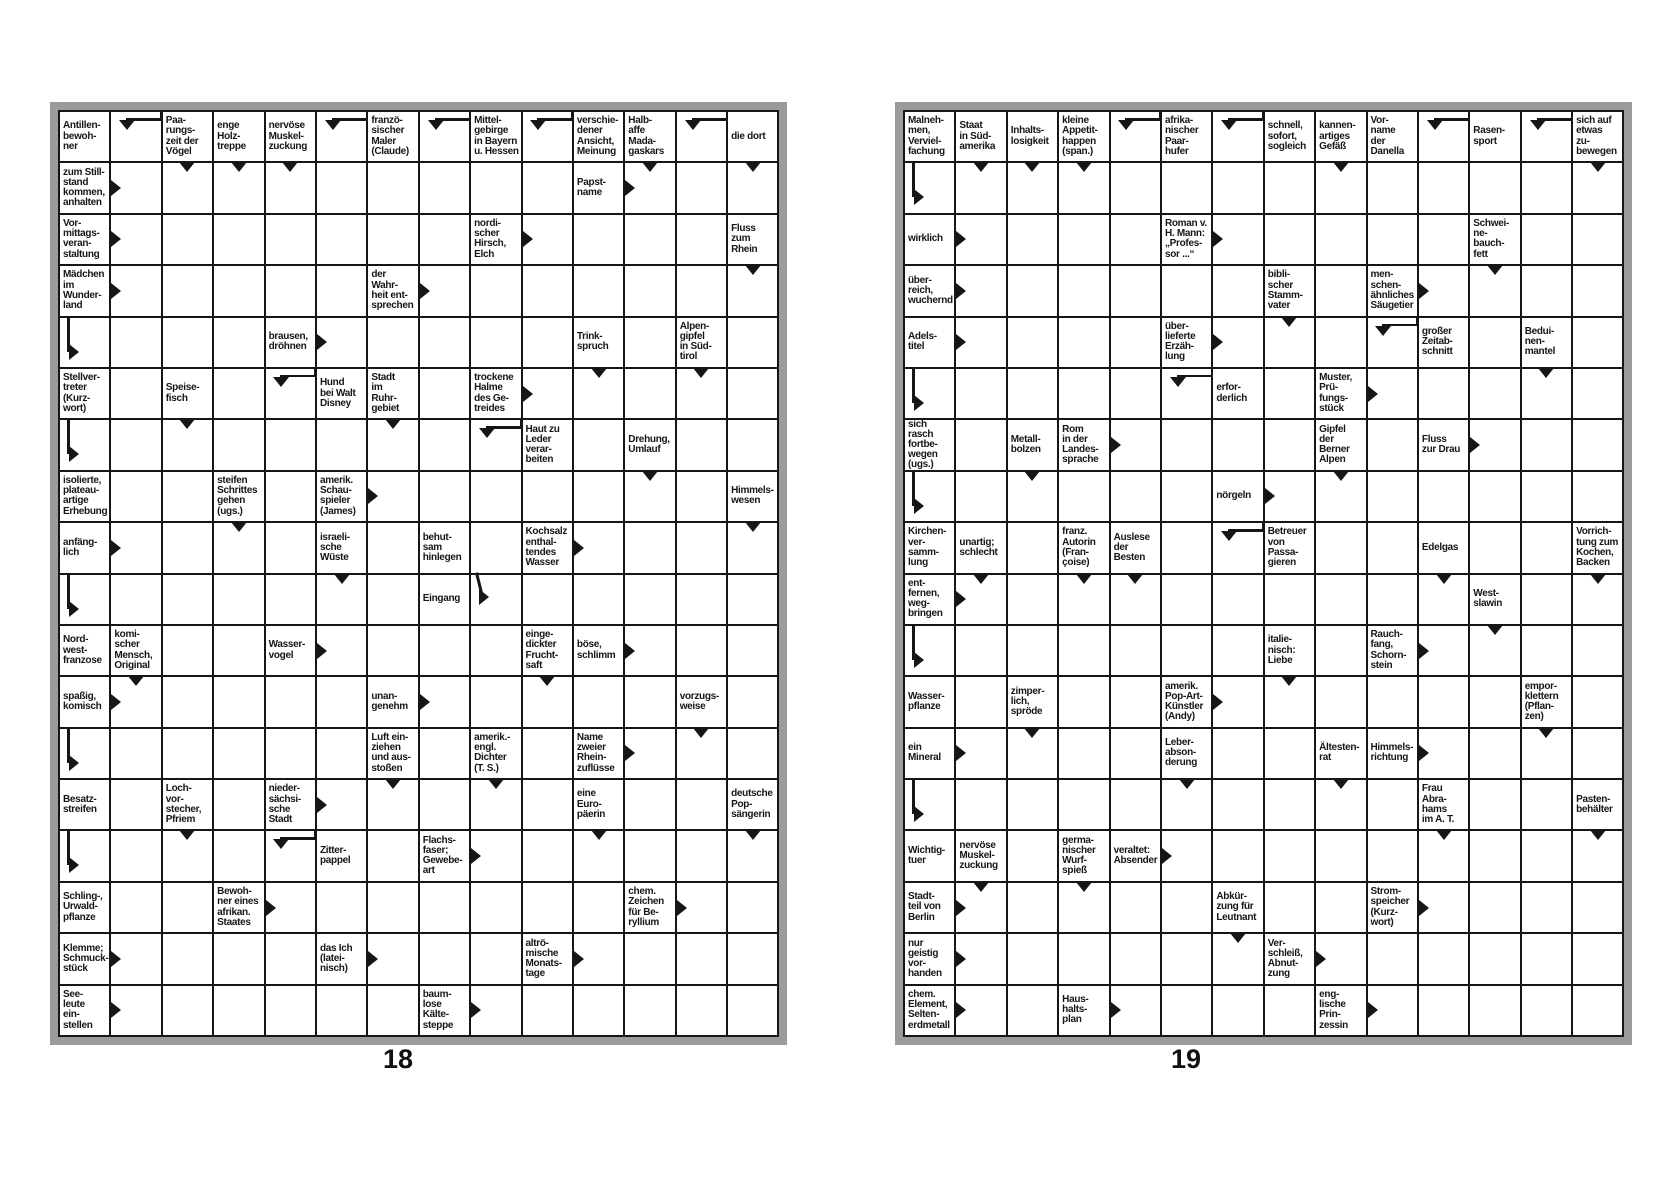  I want to click on clue-cell: veraltet: Absender, so click(1141, 856).